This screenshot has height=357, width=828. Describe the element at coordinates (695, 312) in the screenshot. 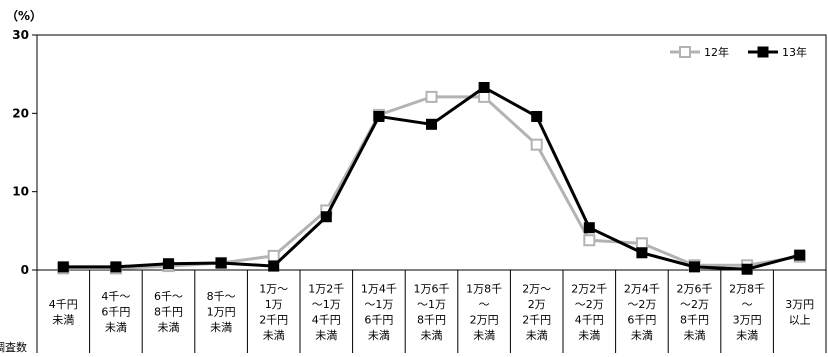

I see `category-label: 2万6千 ～2万 8千円未満` at that location.